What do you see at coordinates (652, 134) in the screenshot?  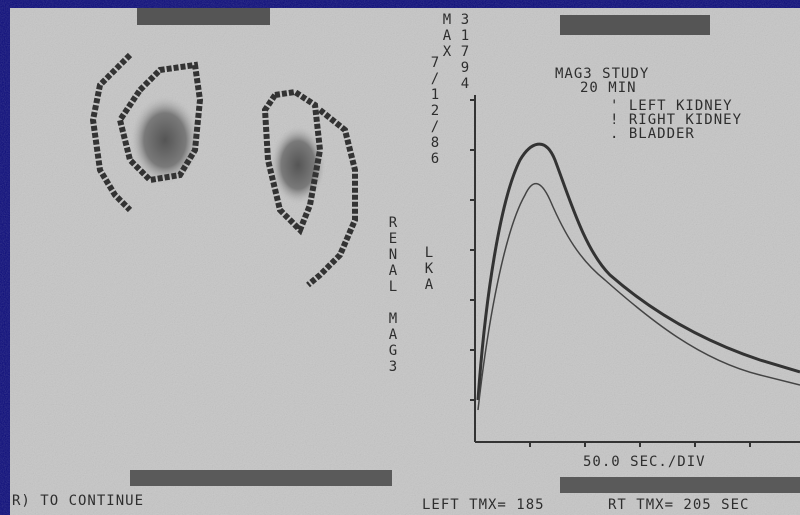 I see `legend-item: . BLADDER` at bounding box center [652, 134].